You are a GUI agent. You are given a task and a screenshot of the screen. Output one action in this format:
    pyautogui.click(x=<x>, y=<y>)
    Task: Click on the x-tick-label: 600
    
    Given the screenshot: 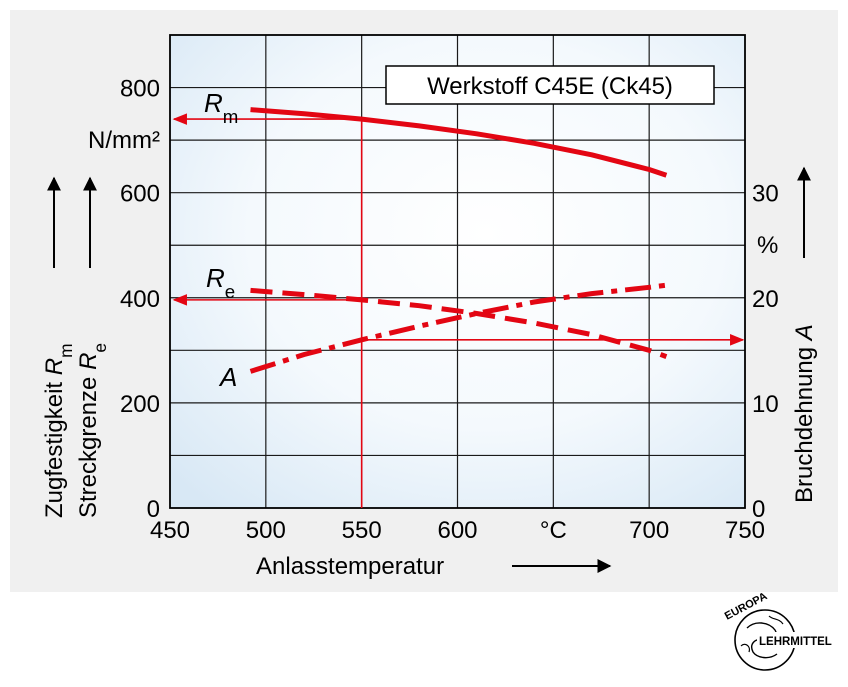 What is the action you would take?
    pyautogui.click(x=457, y=530)
    